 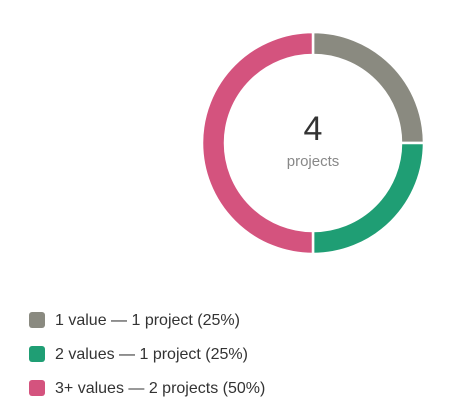 What do you see at coordinates (151, 354) in the screenshot?
I see `legend-label: 2 values — 1 project (25%)` at bounding box center [151, 354].